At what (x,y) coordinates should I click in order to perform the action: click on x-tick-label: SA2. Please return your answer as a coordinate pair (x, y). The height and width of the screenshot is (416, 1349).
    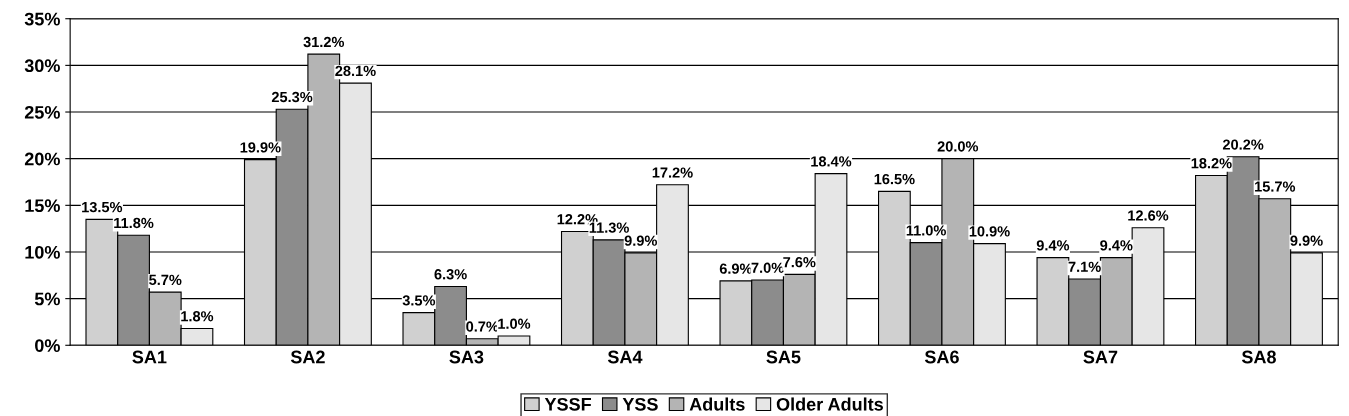
    Looking at the image, I should click on (307, 357).